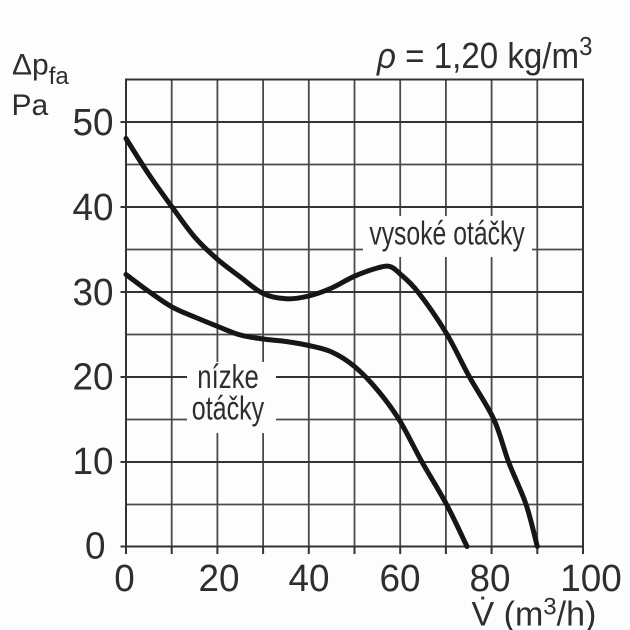 Image resolution: width=630 pixels, height=630 pixels. I want to click on svg-text: 80, so click(490, 577).